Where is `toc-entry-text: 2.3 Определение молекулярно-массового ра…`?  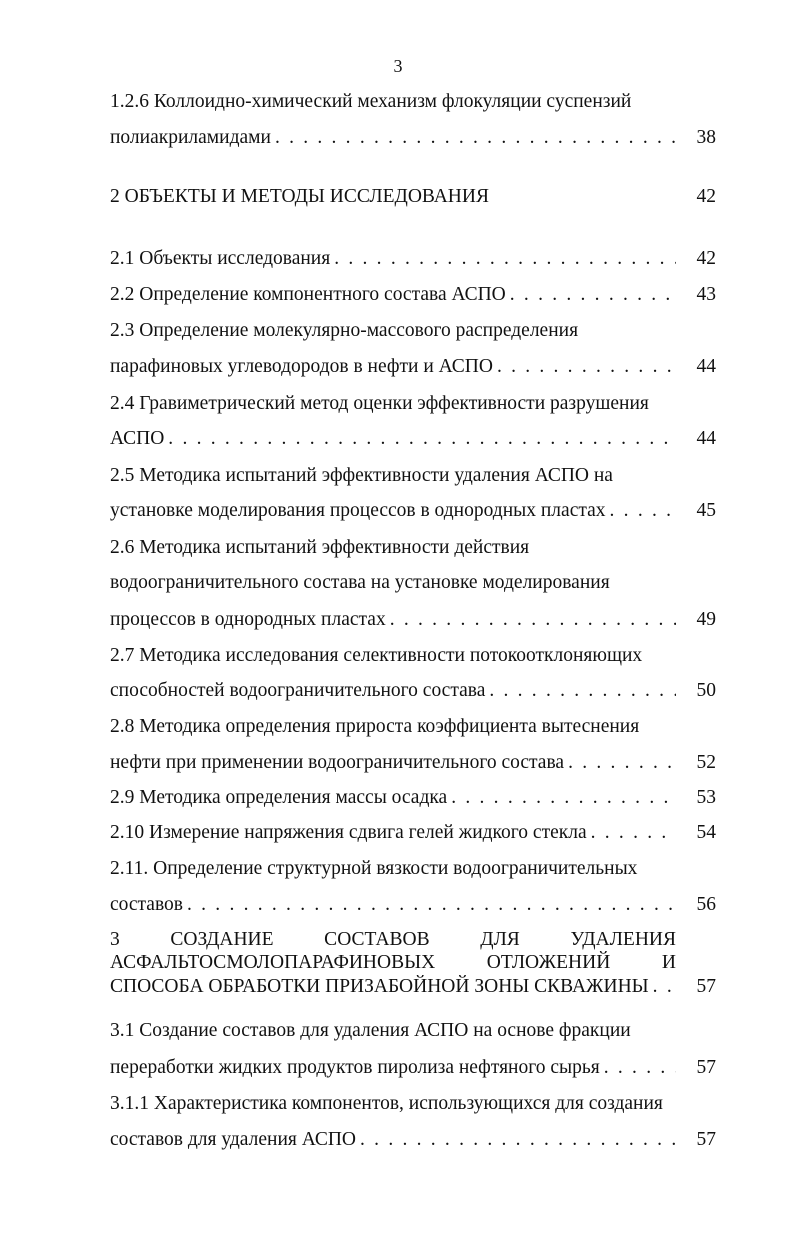 toc-entry-text: 2.3 Определение молекулярно-массового ра… is located at coordinates (344, 330).